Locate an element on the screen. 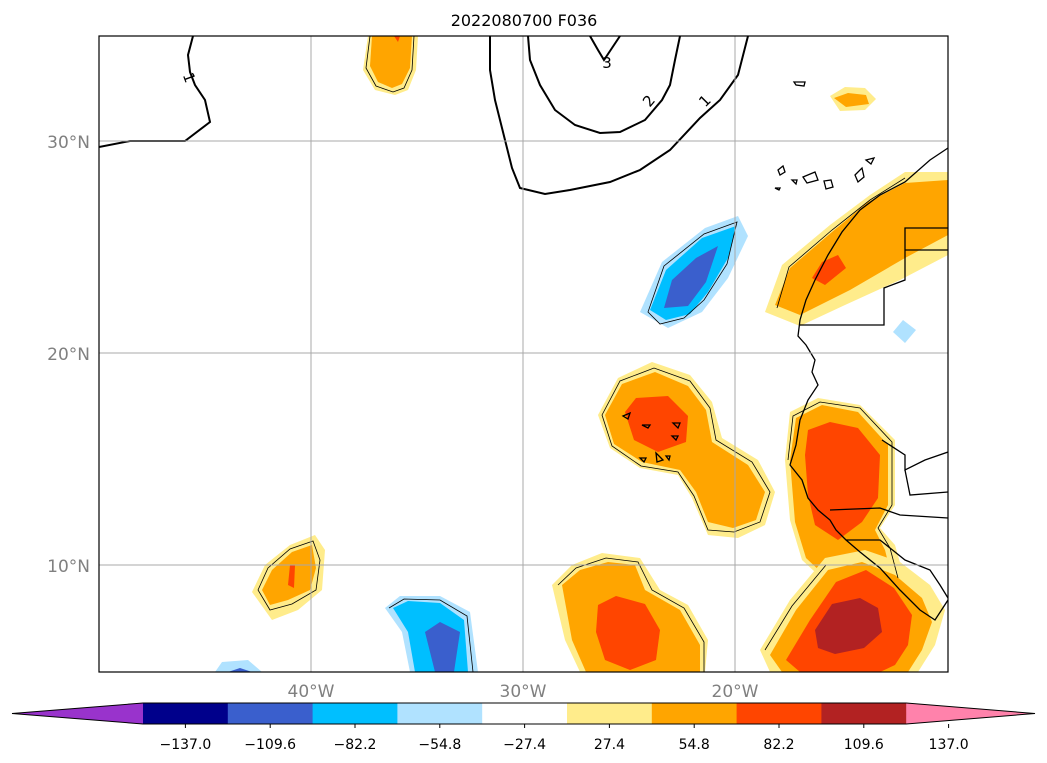  lat-label-10n: 10°N is located at coordinates (68, 567).